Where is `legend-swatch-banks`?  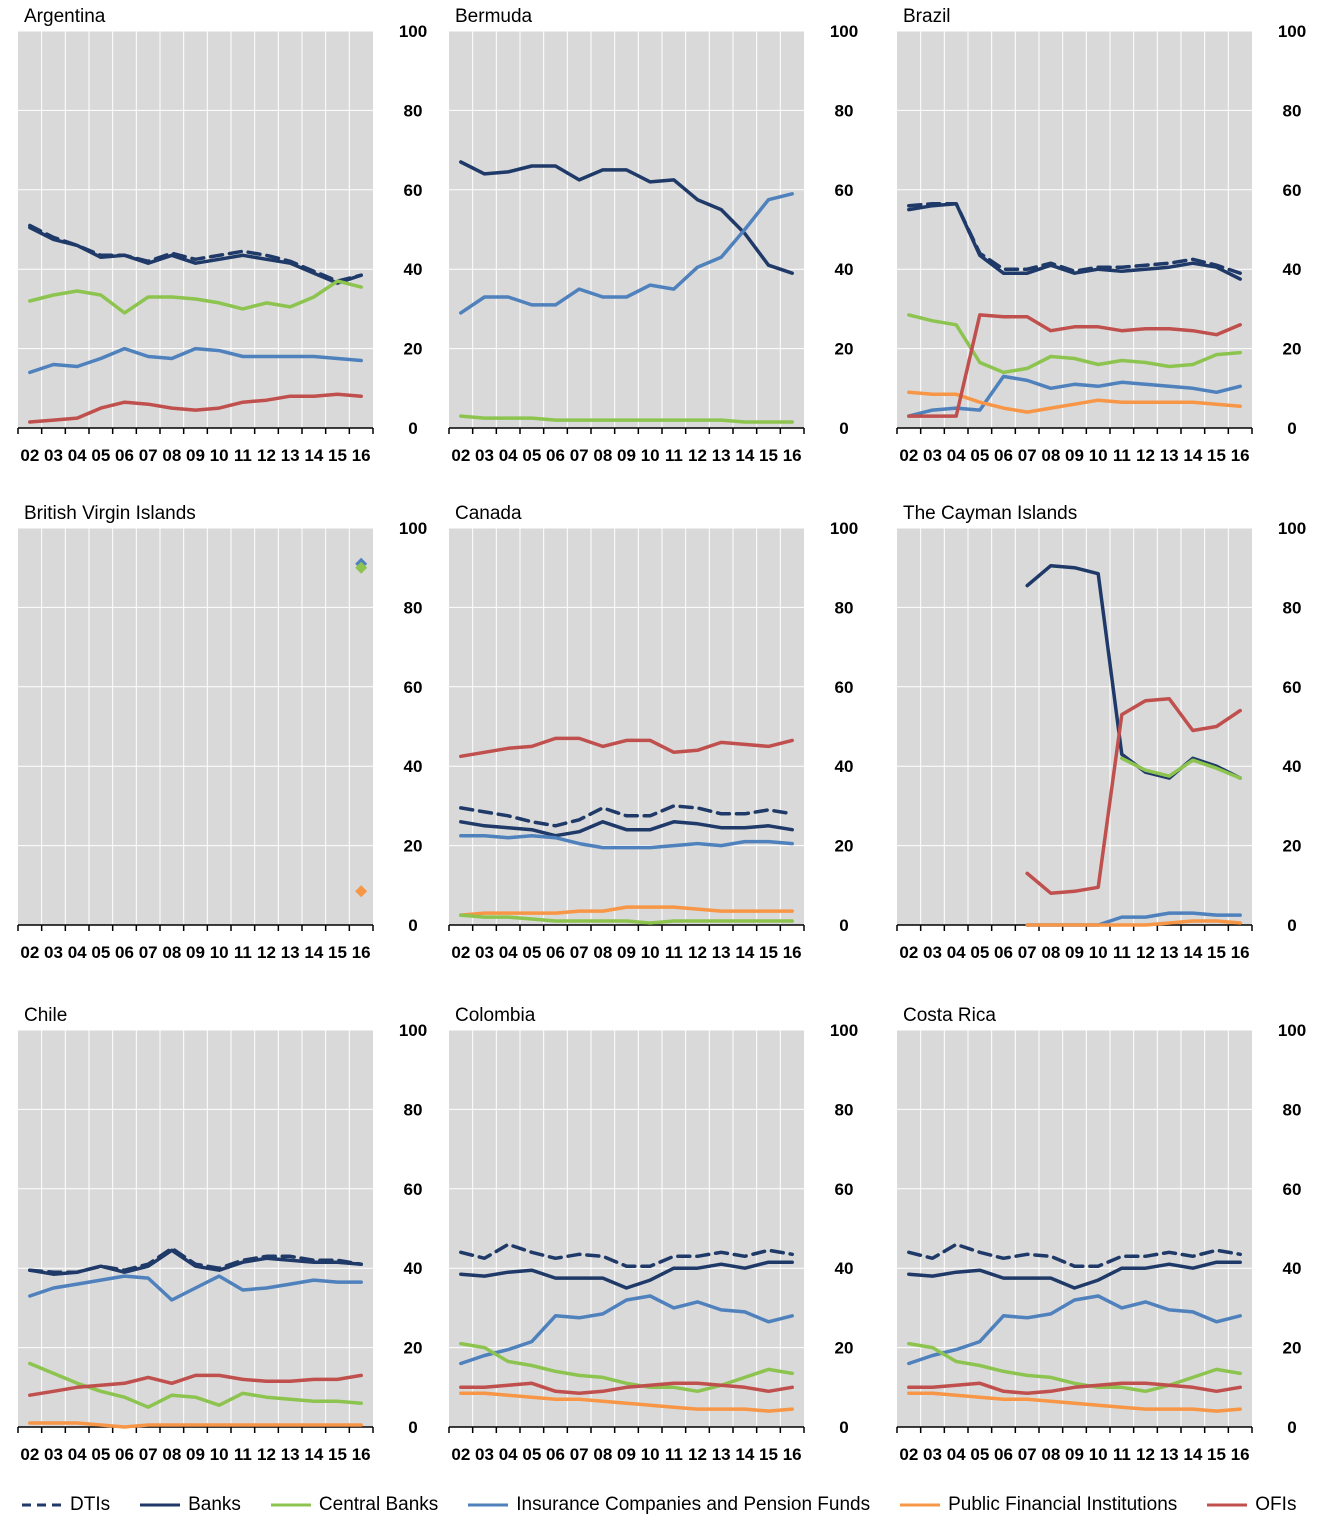 legend-swatch-banks is located at coordinates (160, 1505).